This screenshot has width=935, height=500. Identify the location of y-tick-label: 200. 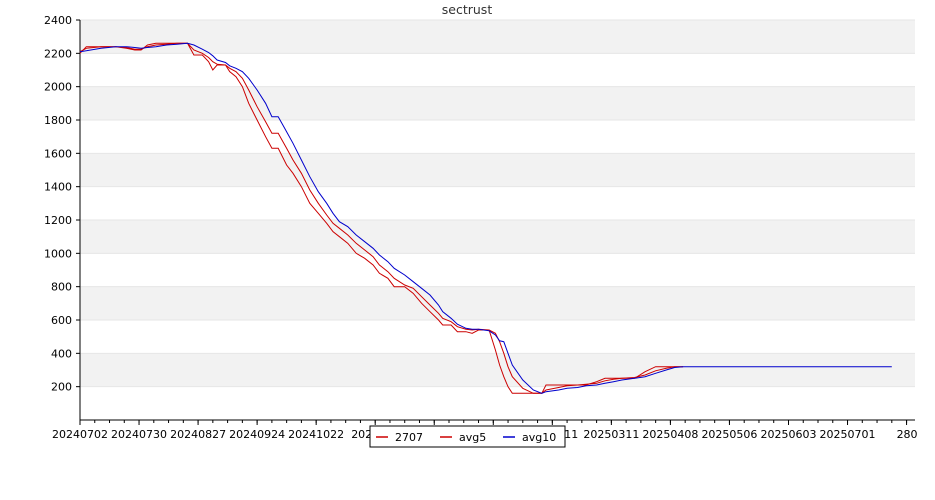
(61, 387).